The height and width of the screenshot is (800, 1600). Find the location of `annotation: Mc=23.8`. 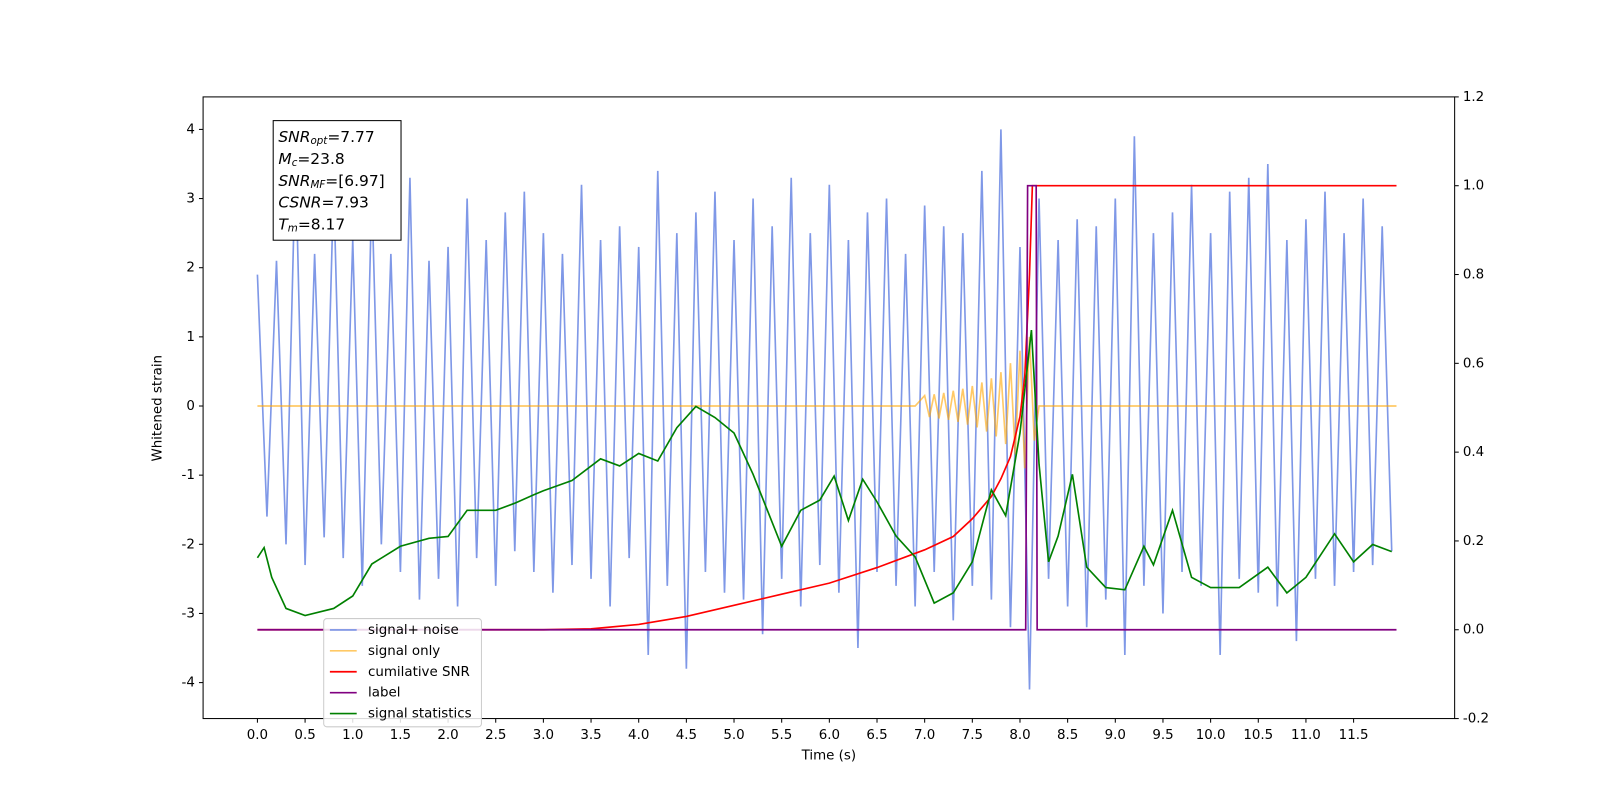

annotation: Mc=23.8 is located at coordinates (311, 159).